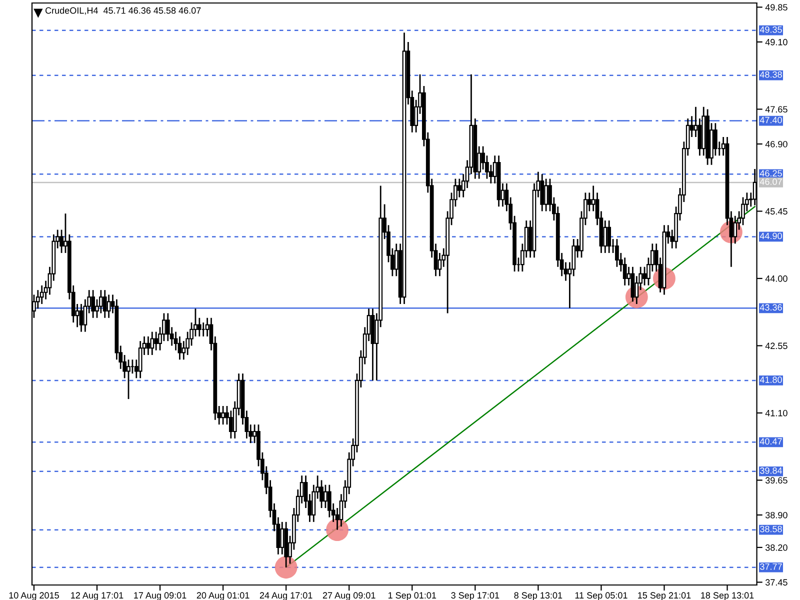  What do you see at coordinates (771, 470) in the screenshot?
I see `ref-line-label: 39.84` at bounding box center [771, 470].